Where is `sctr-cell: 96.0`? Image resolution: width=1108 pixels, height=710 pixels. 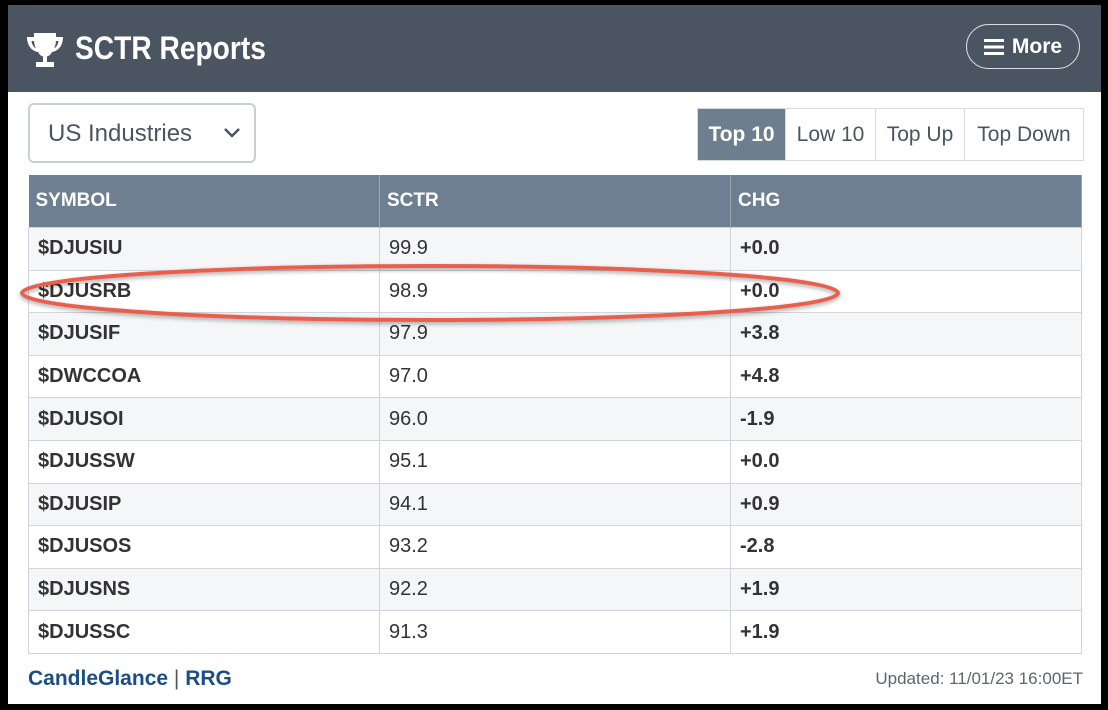 sctr-cell: 96.0 is located at coordinates (555, 419).